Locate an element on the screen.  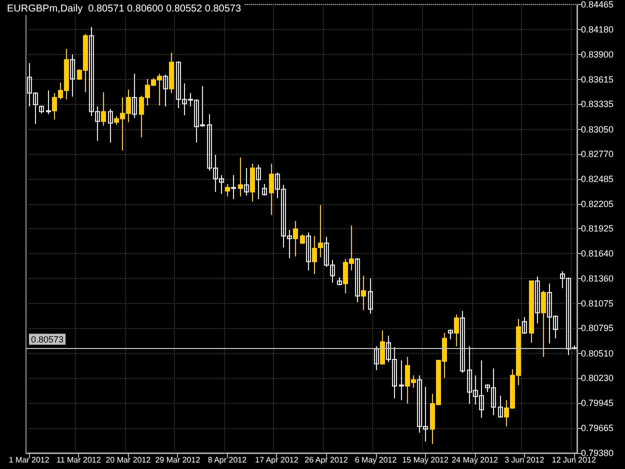
y-tick-label: 0.80510 is located at coordinates (597, 353).